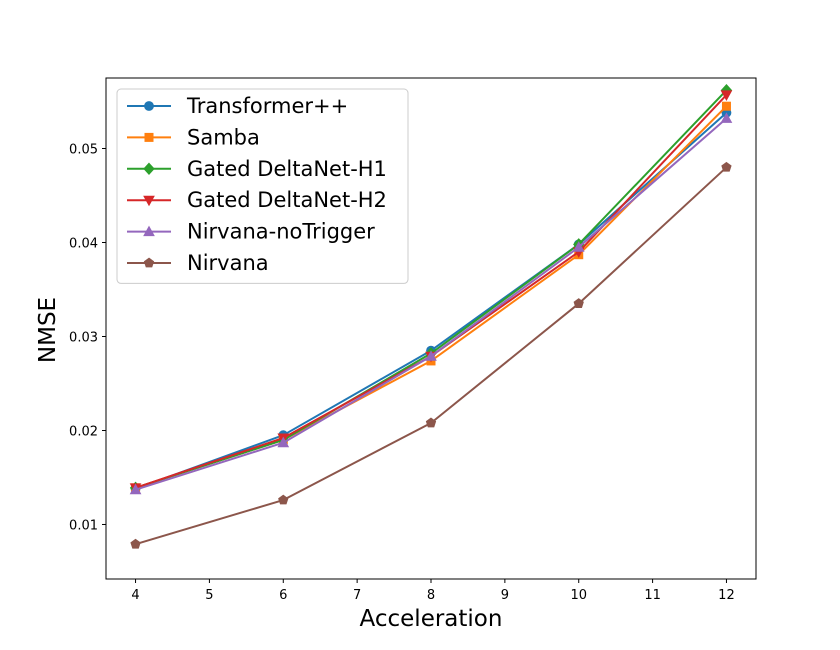 This screenshot has width=840, height=650. What do you see at coordinates (578, 595) in the screenshot?
I see `x-tick-label: 10` at bounding box center [578, 595].